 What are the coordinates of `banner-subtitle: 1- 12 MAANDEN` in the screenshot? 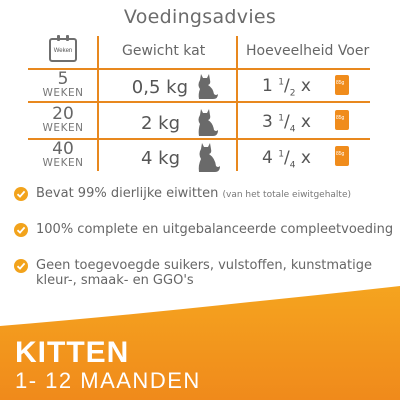 It's located at (108, 380).